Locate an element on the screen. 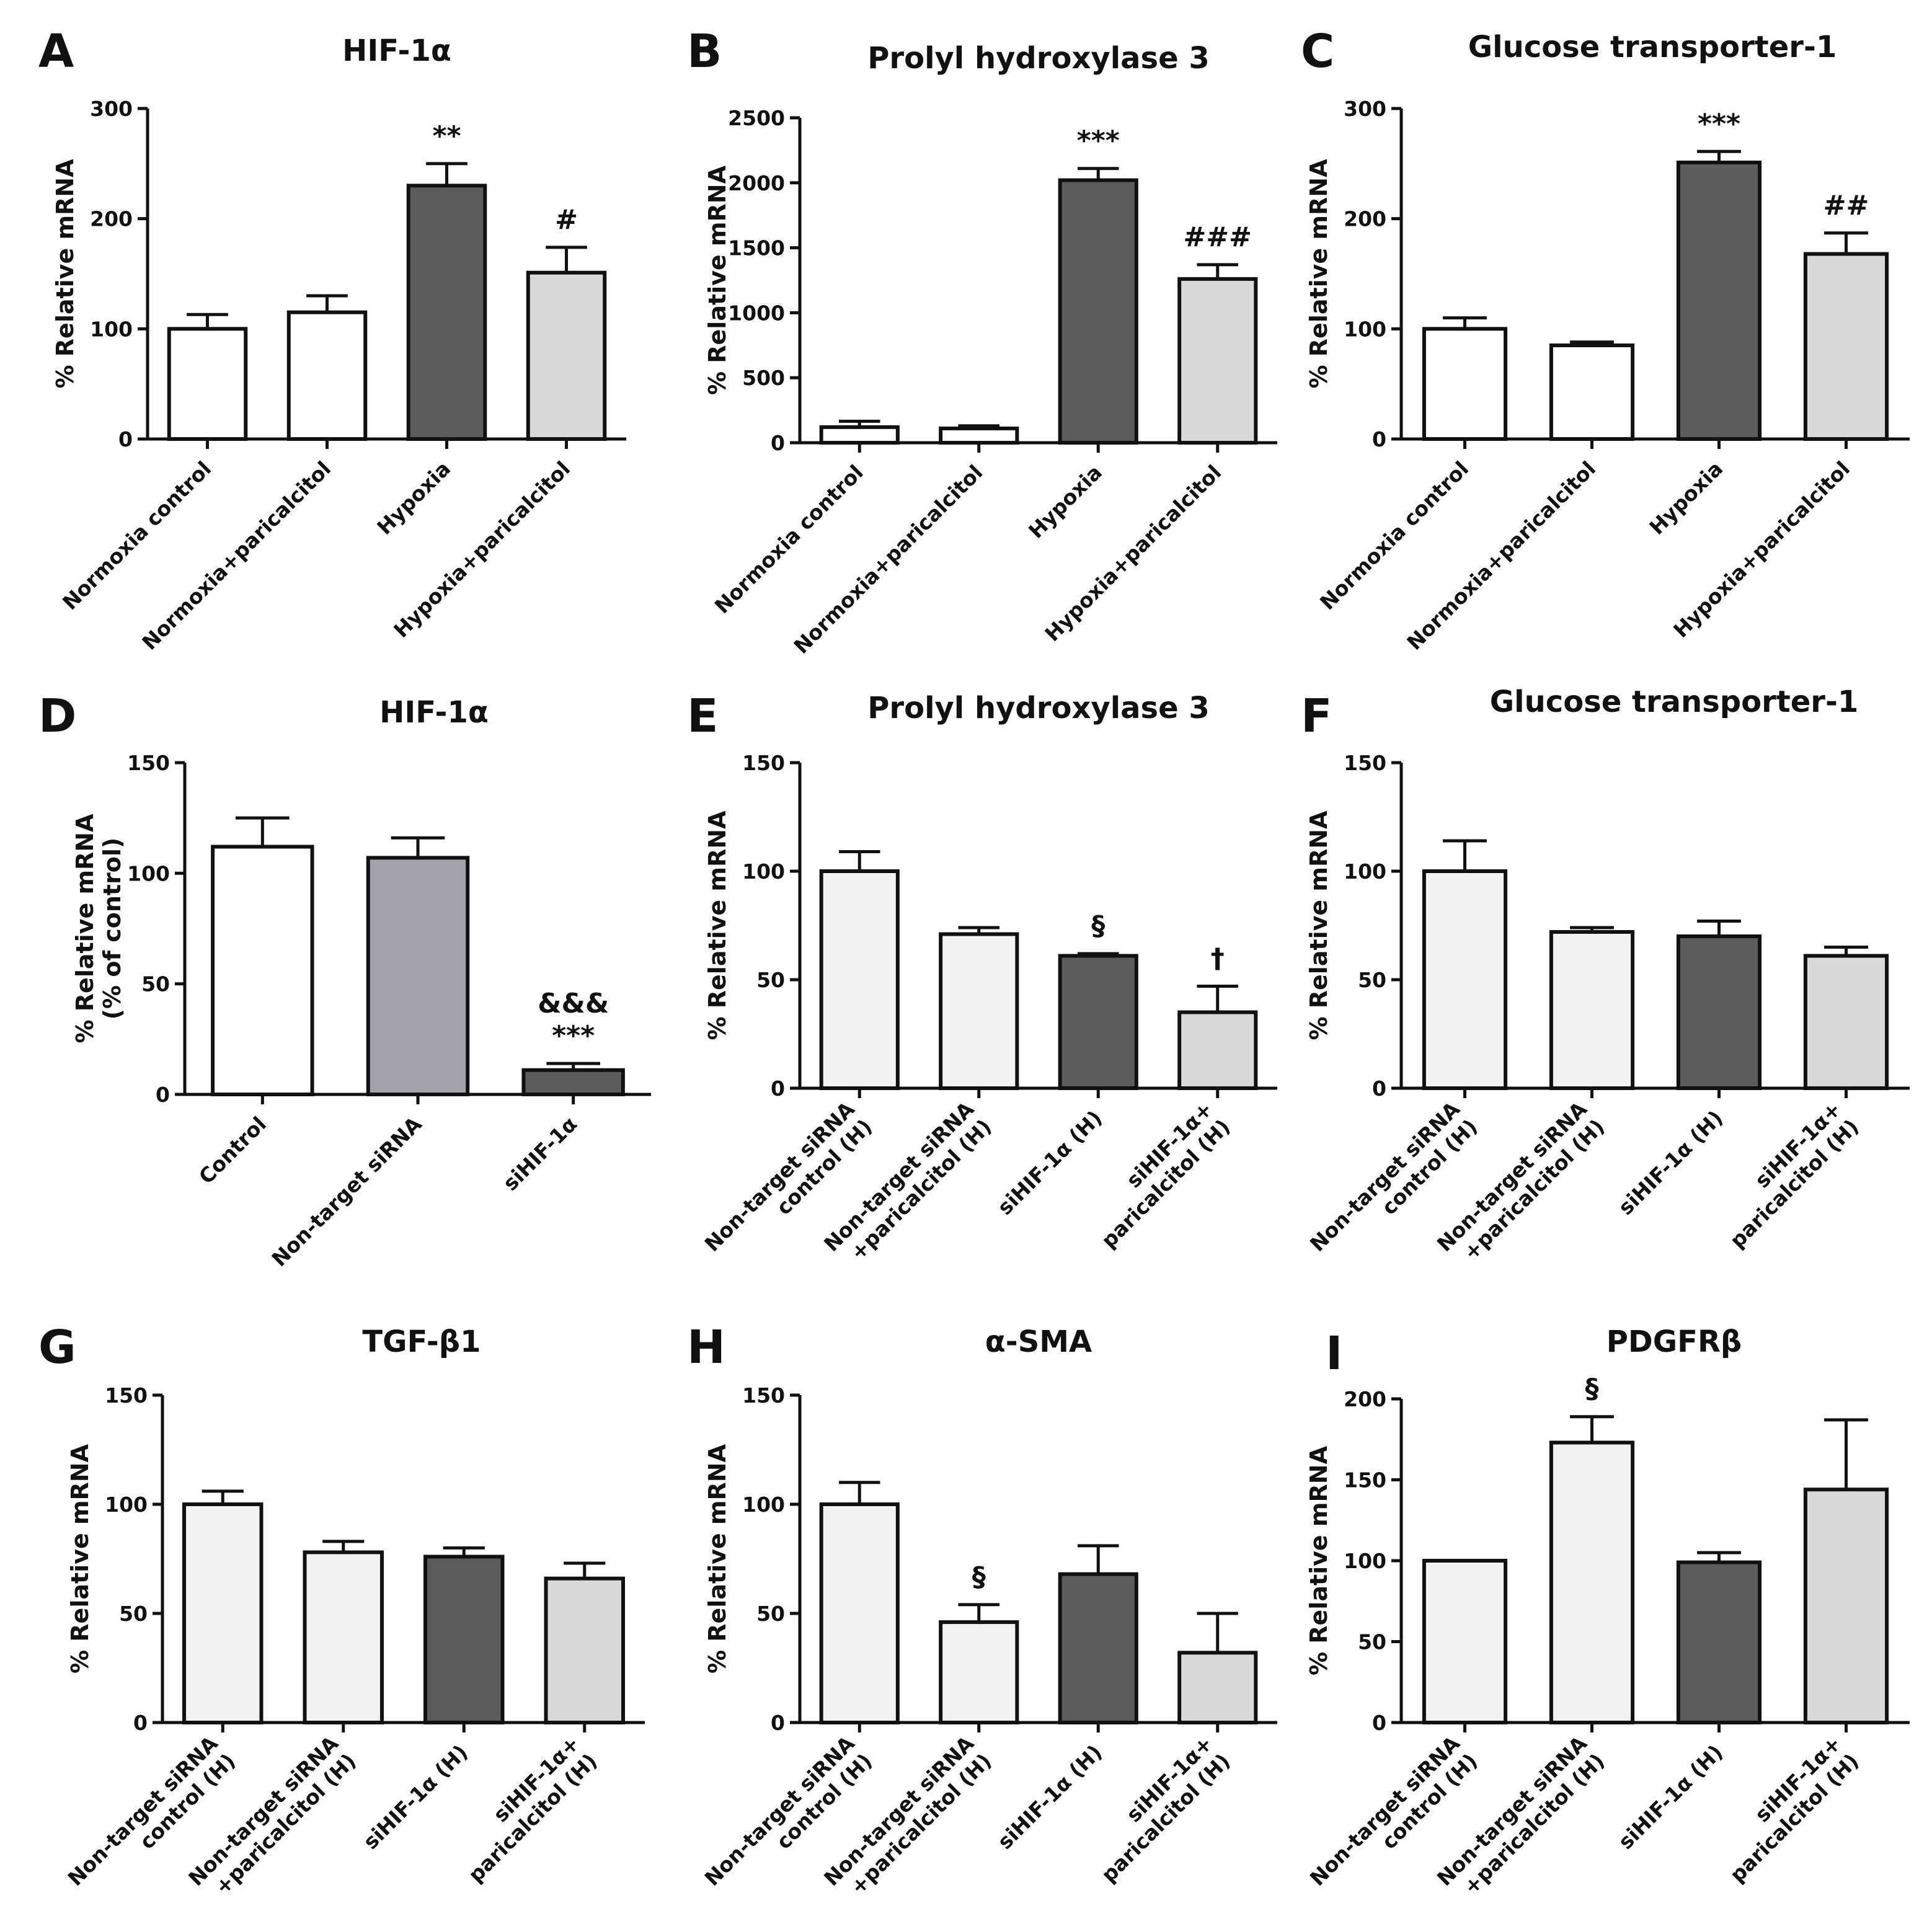 The height and width of the screenshot is (1916, 1932). x-tick-label: Non-target siRNA is located at coordinates (347, 1191).